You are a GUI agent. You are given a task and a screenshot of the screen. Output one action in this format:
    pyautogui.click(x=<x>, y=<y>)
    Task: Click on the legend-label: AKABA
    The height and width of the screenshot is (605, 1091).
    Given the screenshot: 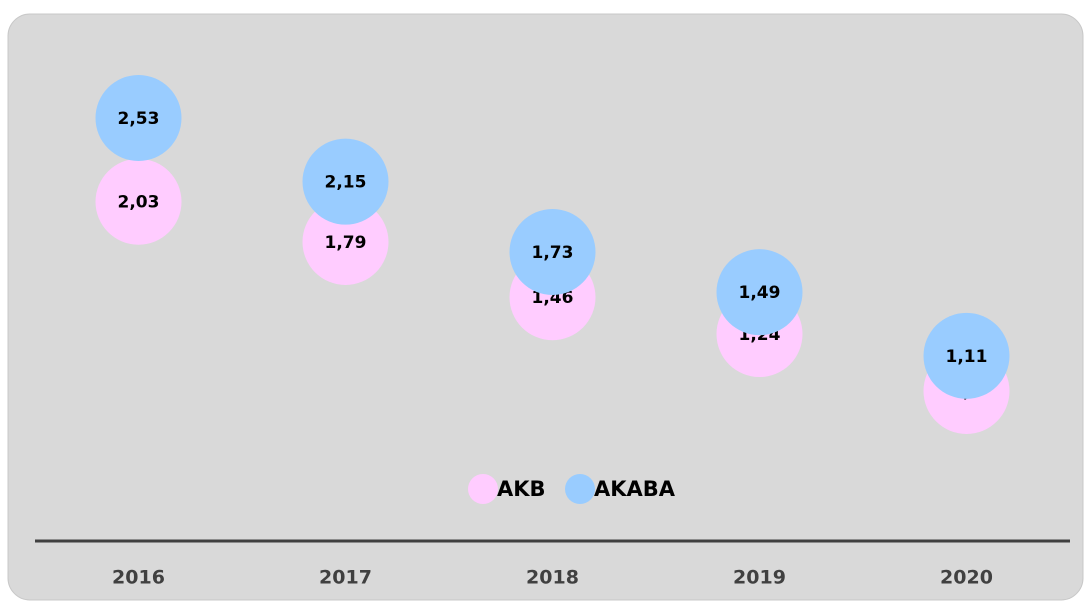 What is the action you would take?
    pyautogui.click(x=635, y=489)
    